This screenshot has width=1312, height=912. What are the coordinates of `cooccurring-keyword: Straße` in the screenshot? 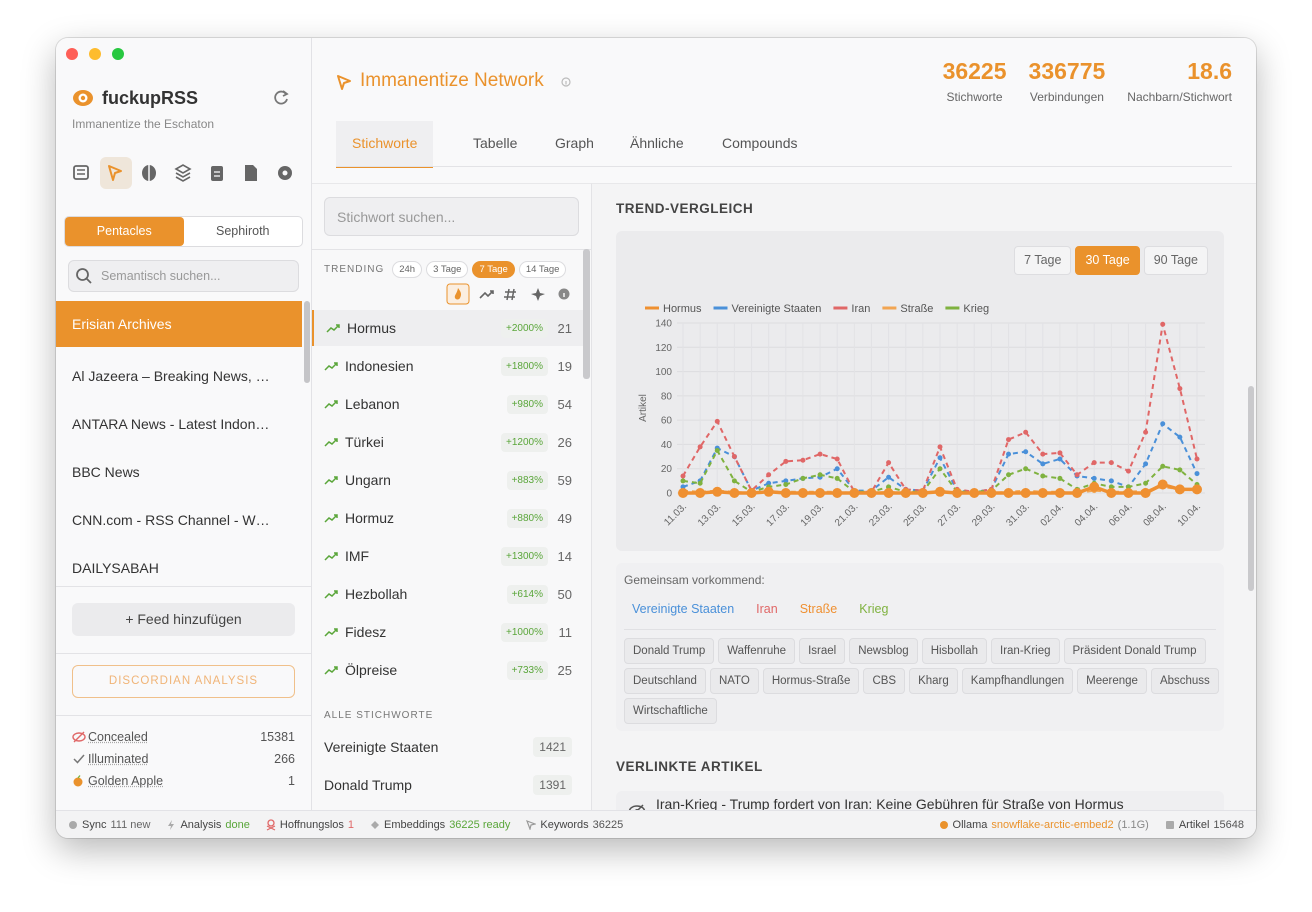 It's located at (818, 609).